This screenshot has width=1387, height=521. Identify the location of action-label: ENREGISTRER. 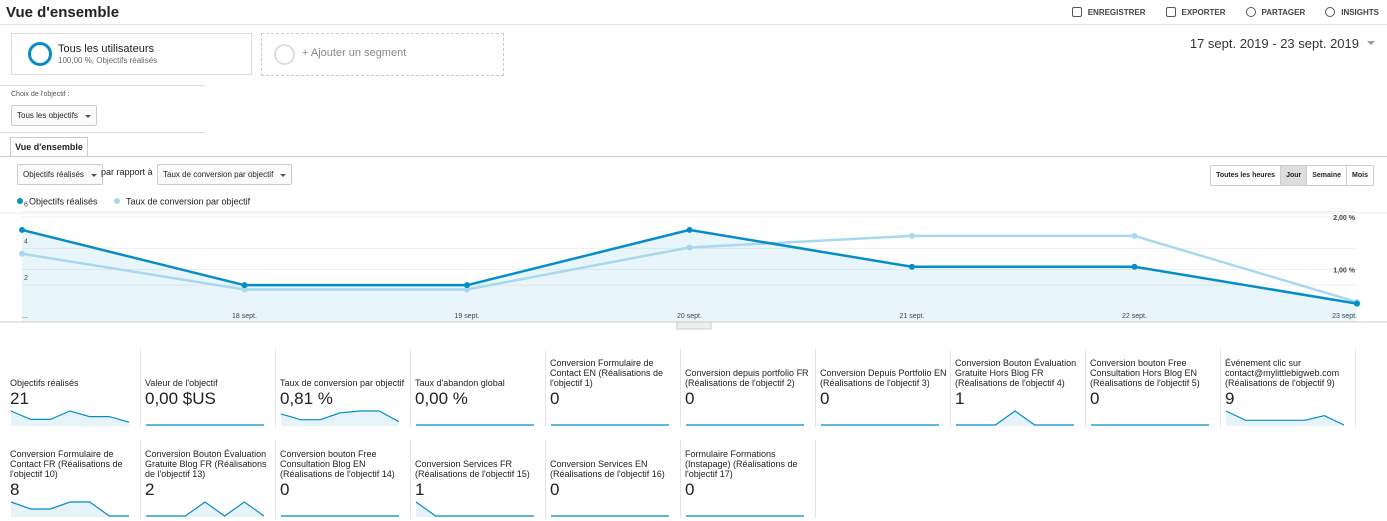
(1116, 12).